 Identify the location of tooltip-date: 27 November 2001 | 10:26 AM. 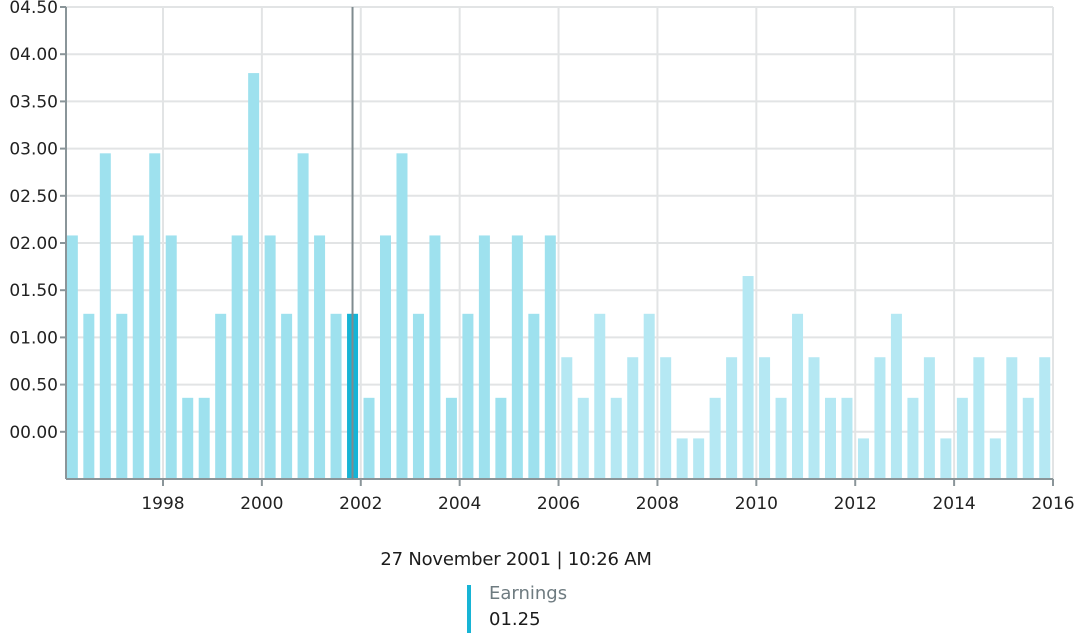
(516, 559).